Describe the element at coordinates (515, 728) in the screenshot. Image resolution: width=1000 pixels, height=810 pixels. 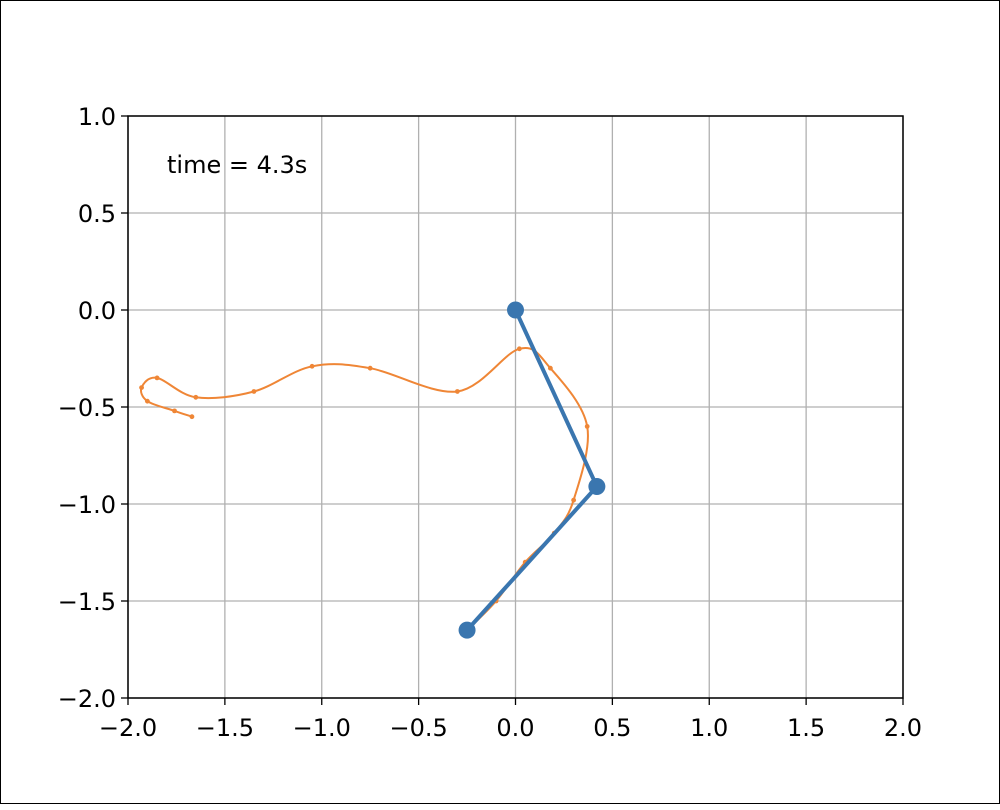
I see `x-tick-label: 0.0` at that location.